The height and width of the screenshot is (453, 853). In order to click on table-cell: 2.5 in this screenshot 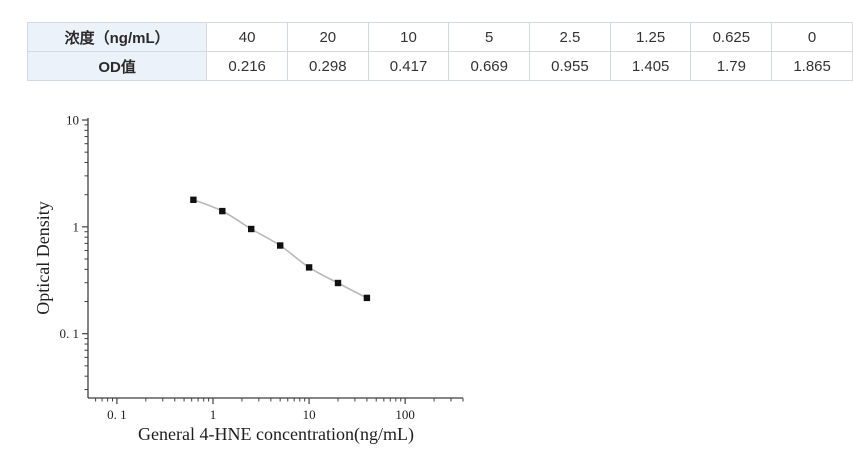, I will do `click(570, 37)`.